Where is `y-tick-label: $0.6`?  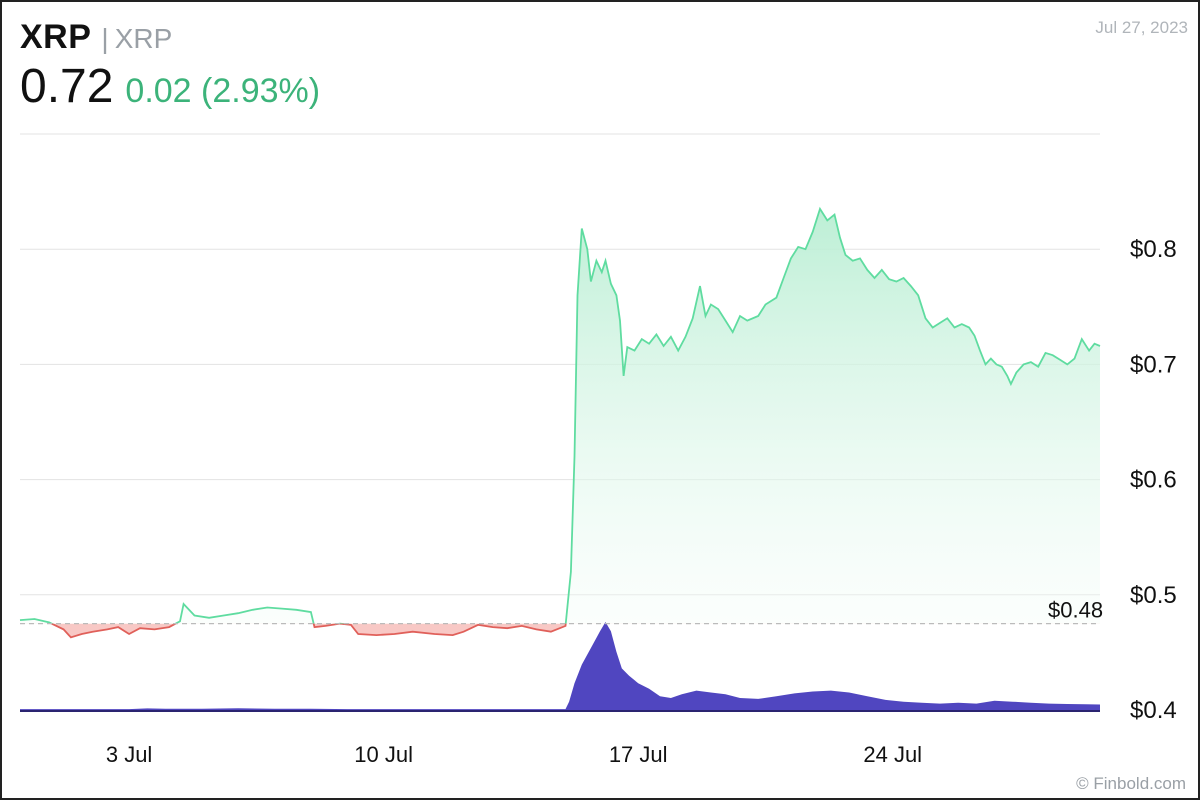 y-tick-label: $0.6 is located at coordinates (1153, 480).